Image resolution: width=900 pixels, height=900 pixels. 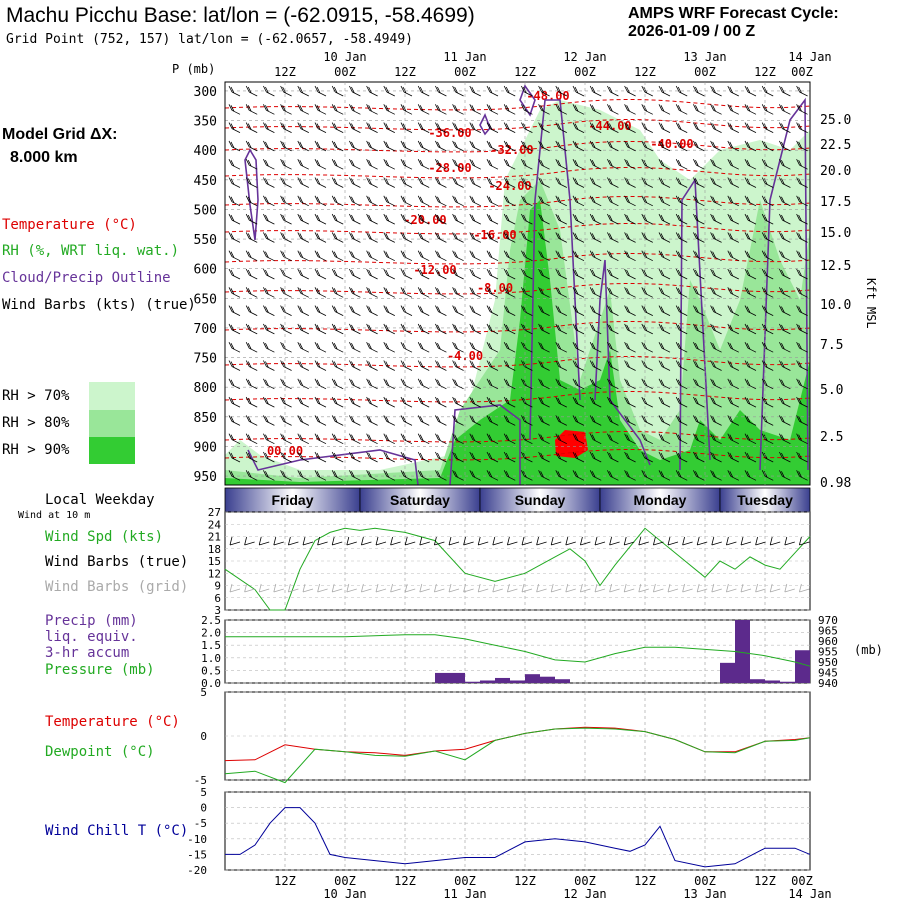 I want to click on bottom-time-tick: 00Z, so click(x=802, y=881).